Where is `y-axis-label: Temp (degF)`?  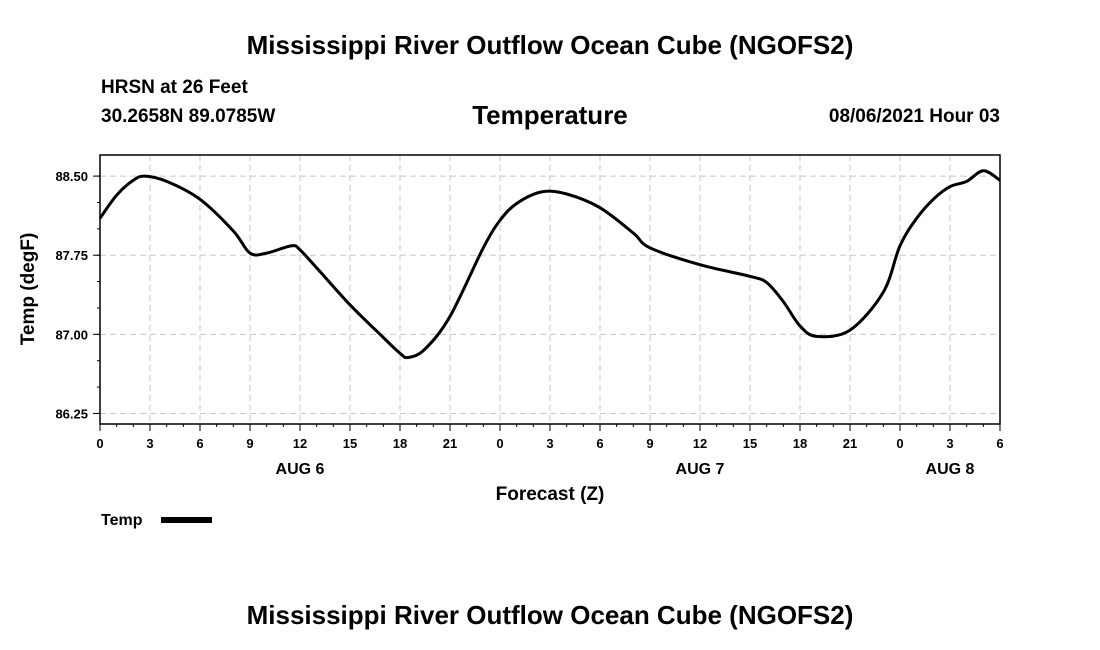 y-axis-label: Temp (degF) is located at coordinates (28, 289).